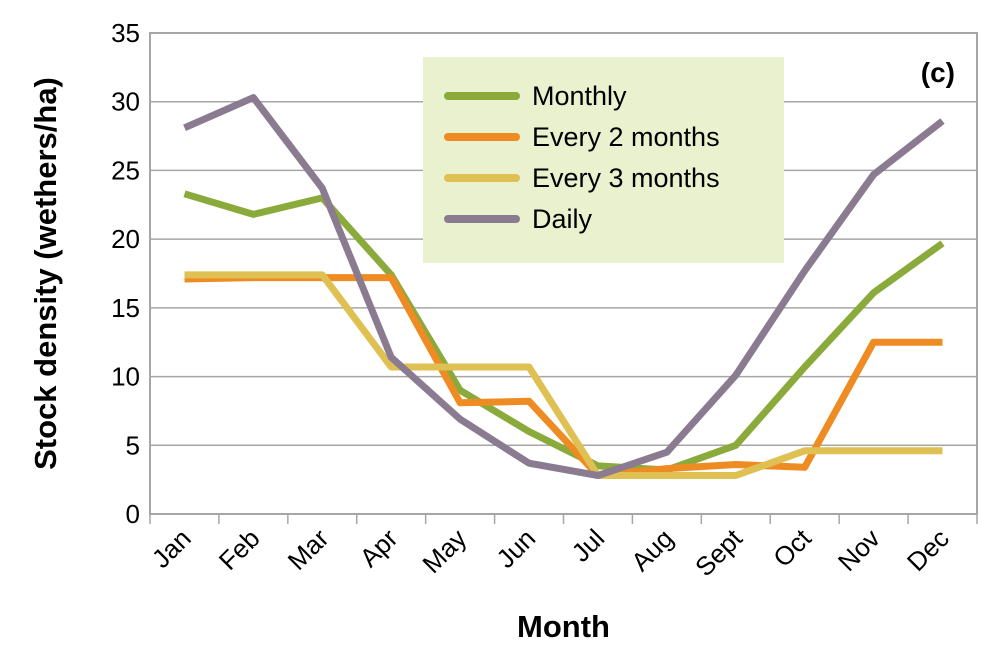  I want to click on y-tick-label: 30, so click(125, 102).